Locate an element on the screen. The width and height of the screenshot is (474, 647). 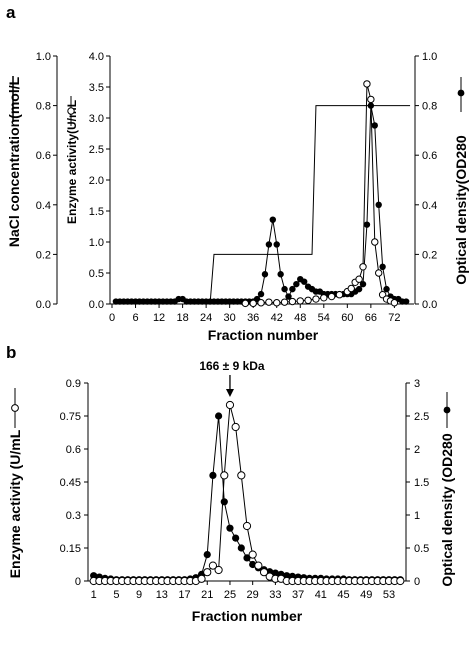
od-tick-label-b: 0 is located at coordinates (417, 582).